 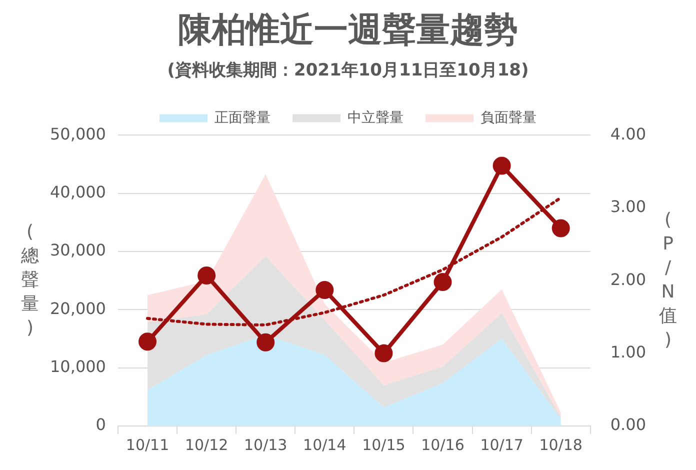 What do you see at coordinates (628, 206) in the screenshot?
I see `y2-tick-label: 3.00` at bounding box center [628, 206].